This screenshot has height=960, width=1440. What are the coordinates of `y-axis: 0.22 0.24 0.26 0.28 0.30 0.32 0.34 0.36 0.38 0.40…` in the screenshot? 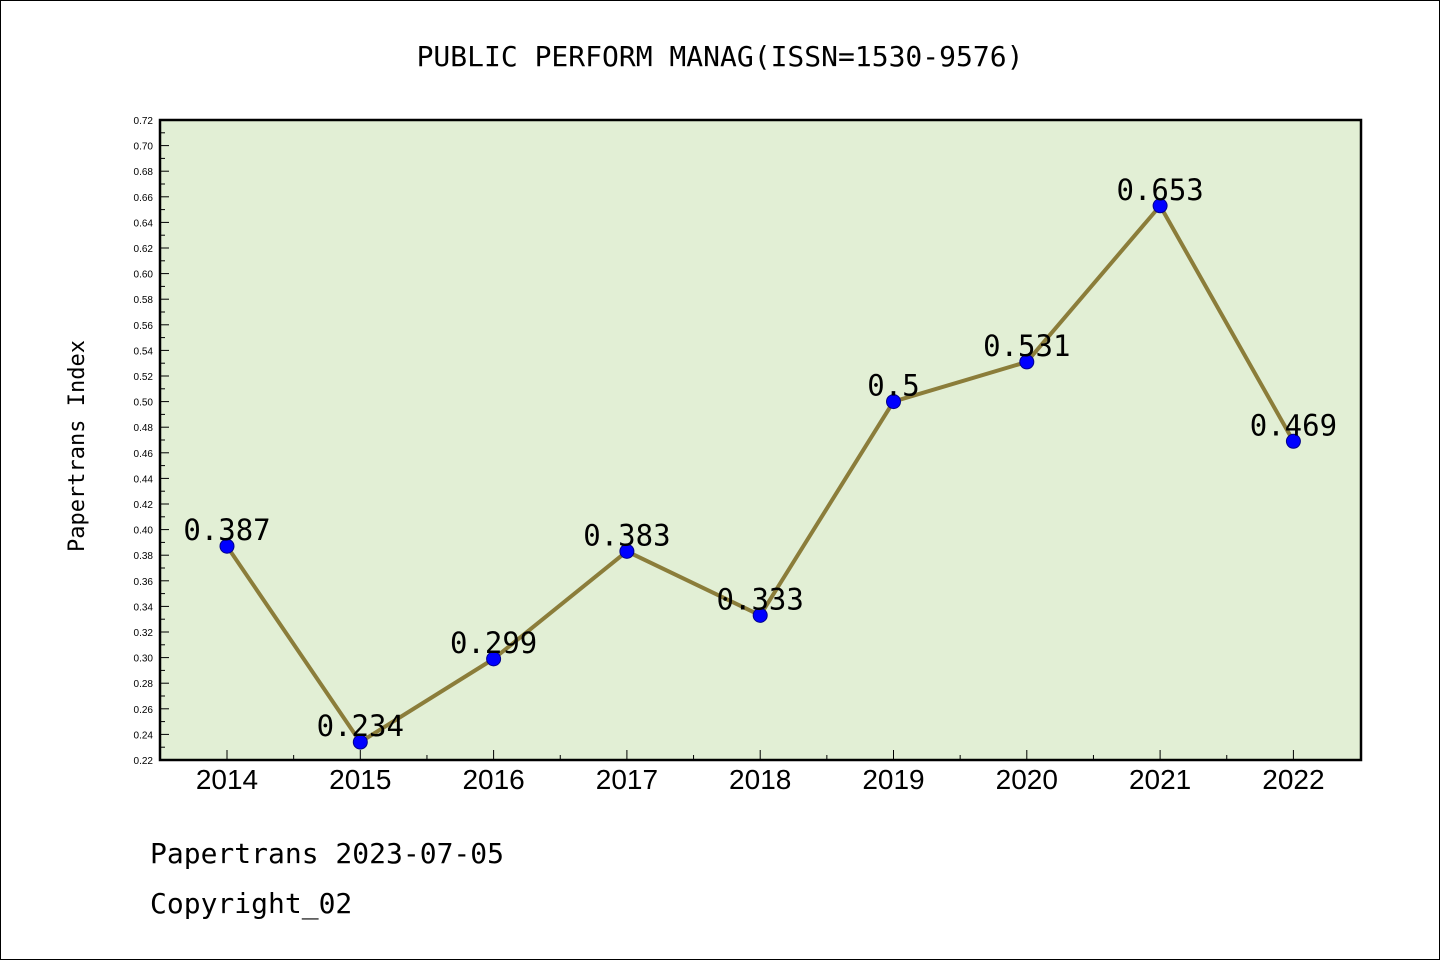 It's located at (151, 441).